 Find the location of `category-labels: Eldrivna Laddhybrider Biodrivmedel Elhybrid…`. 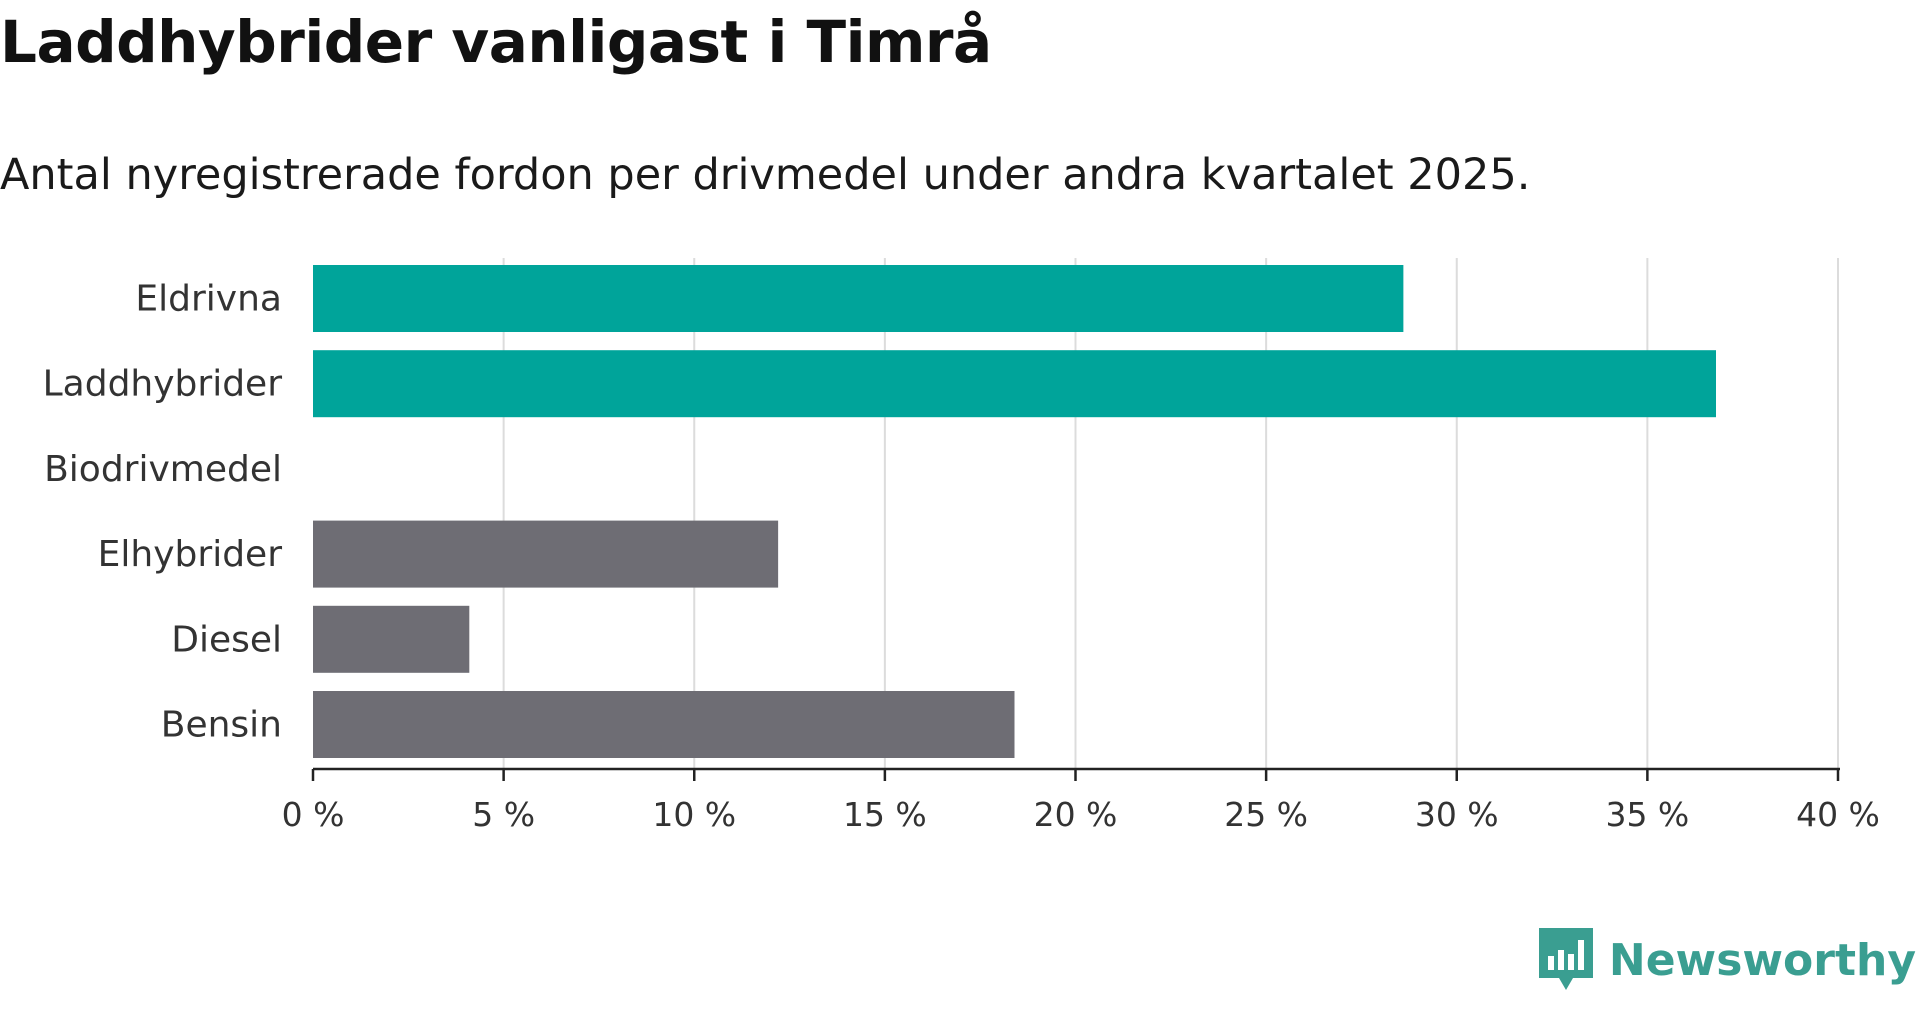

category-labels: Eldrivna Laddhybrider Biodrivmedel Elhybrid… is located at coordinates (163, 512).